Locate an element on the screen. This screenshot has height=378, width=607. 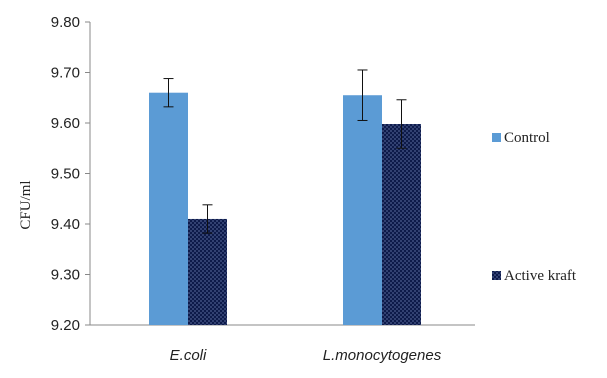
y-ticks: 9.20 9.30 9.40 9.50 9.60 9.70 9.80 is located at coordinates (70, 174).